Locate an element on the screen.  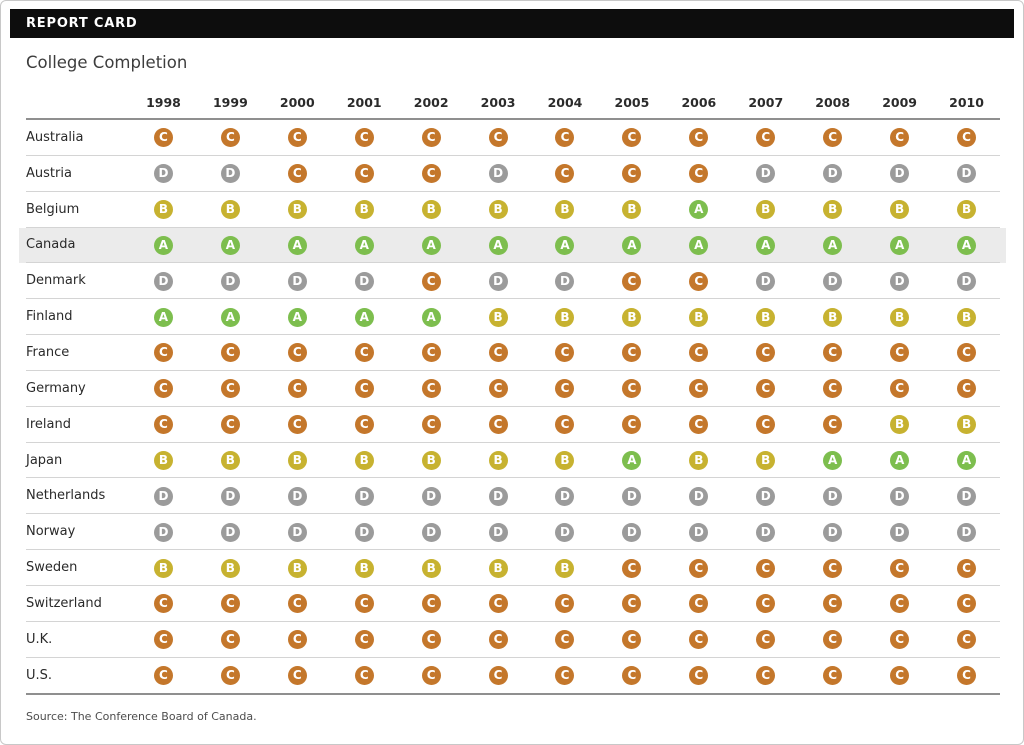
country-label: U.S. is located at coordinates (39, 675).